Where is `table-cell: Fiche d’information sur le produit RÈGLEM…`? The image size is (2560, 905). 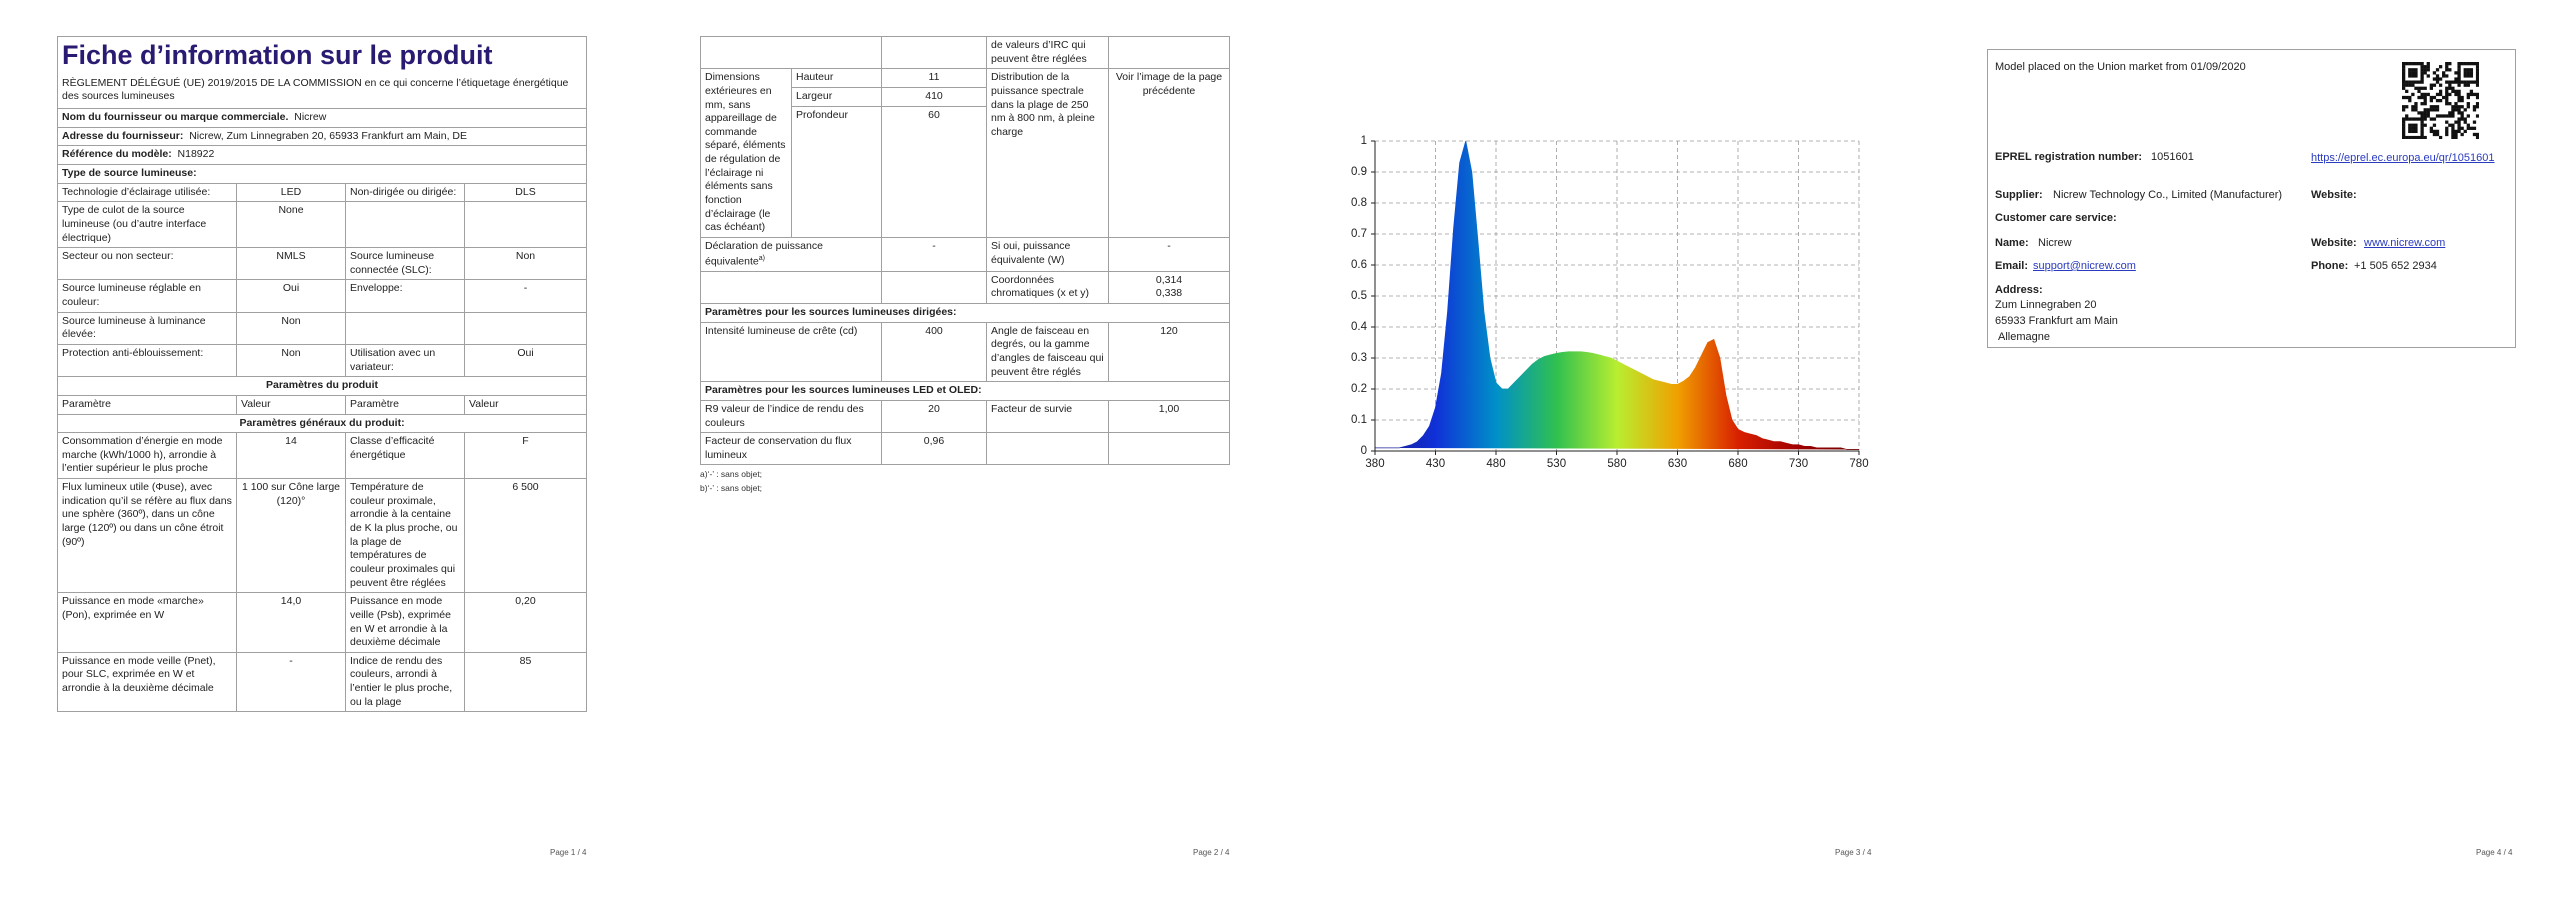 table-cell: Fiche d’information sur le produit RÈGLEM… is located at coordinates (322, 73).